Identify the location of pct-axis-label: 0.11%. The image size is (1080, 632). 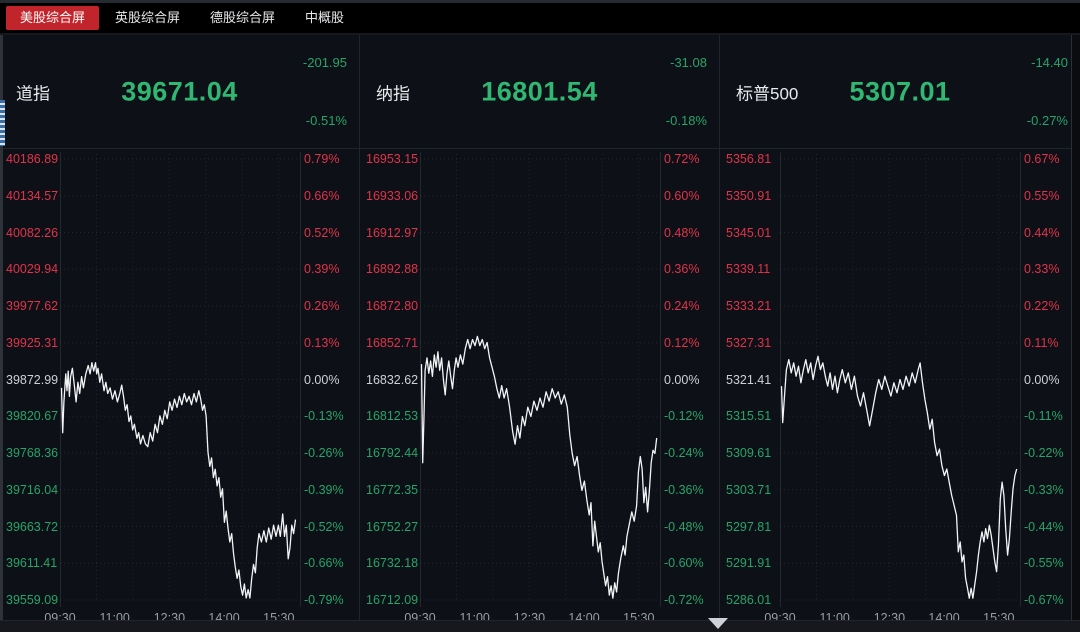
(1041, 342).